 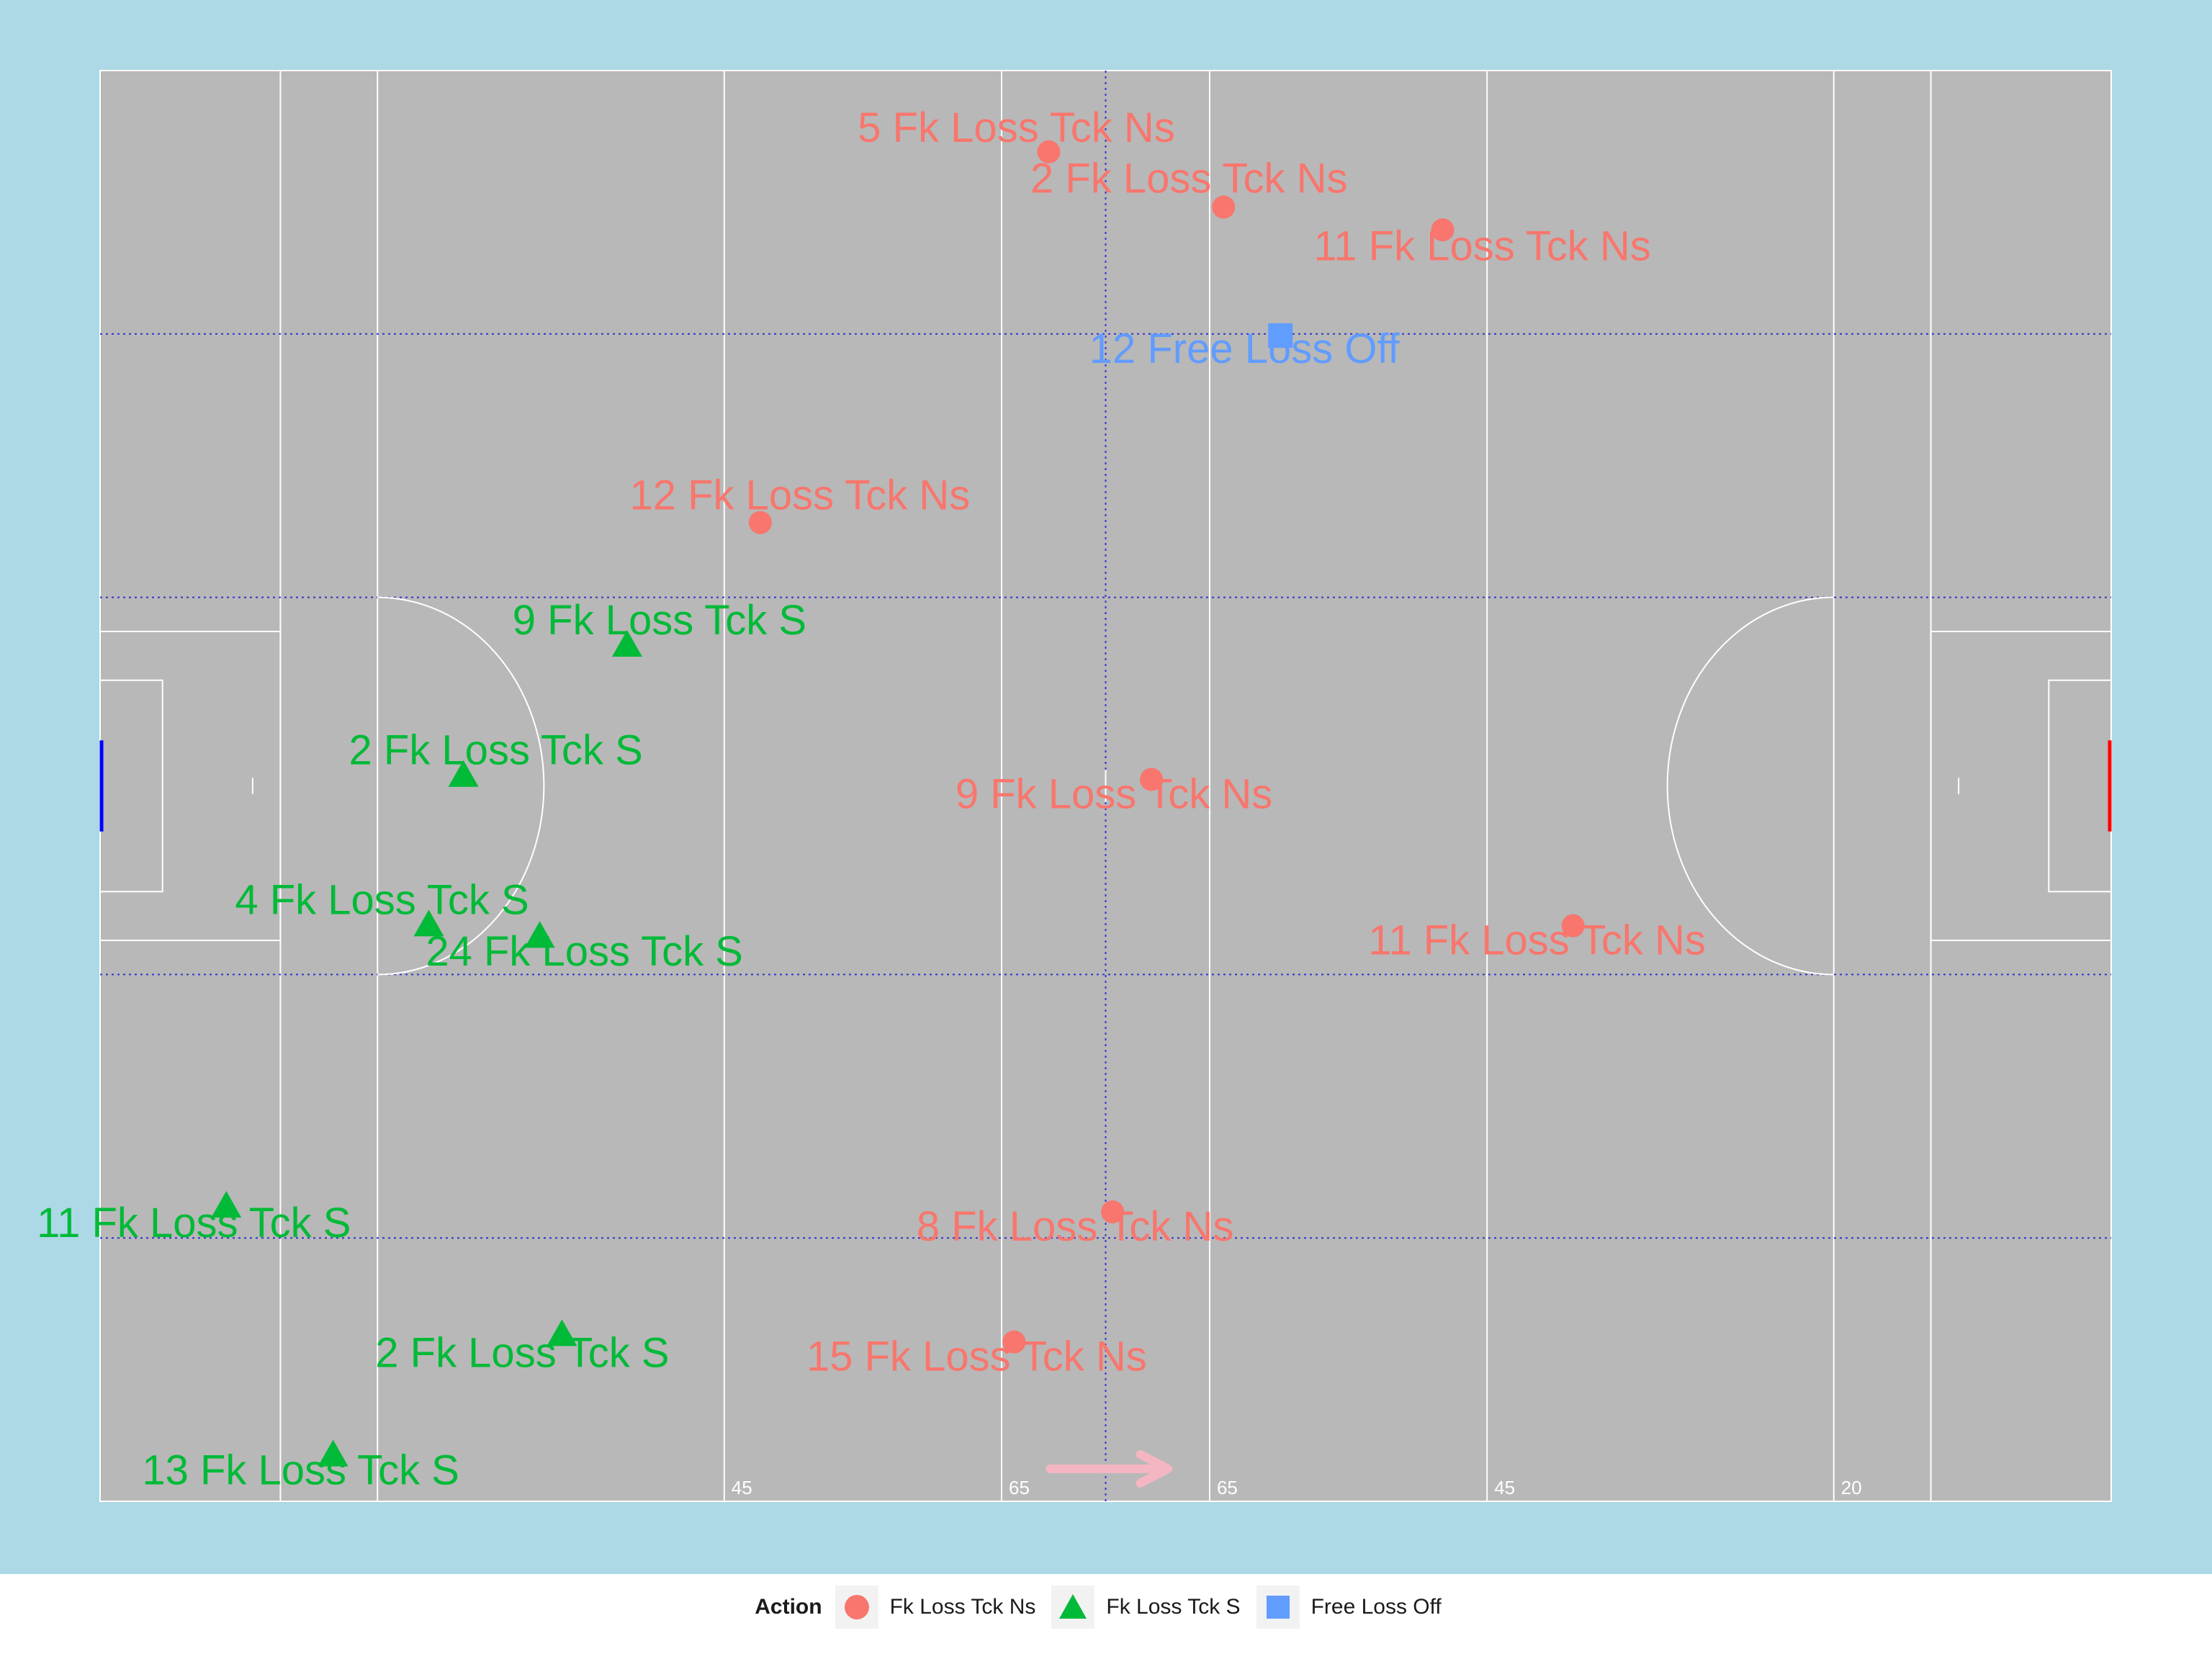 What do you see at coordinates (1245, 348) in the screenshot?
I see `data-label: 12 Free Loss Off` at bounding box center [1245, 348].